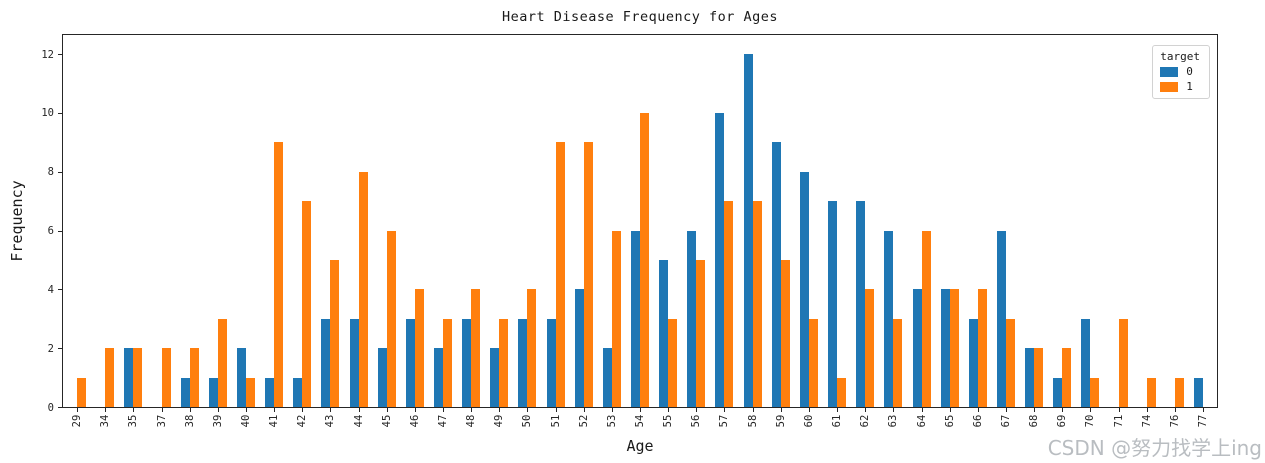  What do you see at coordinates (161, 421) in the screenshot?
I see `x-tick-label: 37` at bounding box center [161, 421].